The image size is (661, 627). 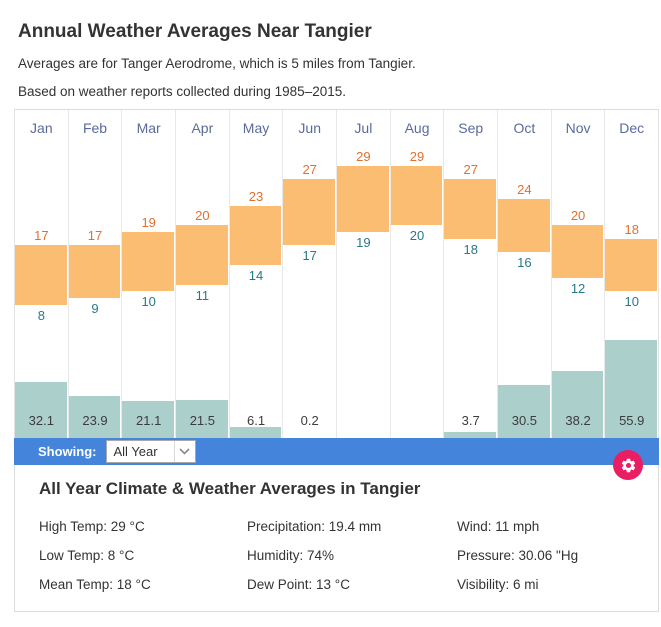 I want to click on precipitation-value: 32.1, so click(x=41, y=420).